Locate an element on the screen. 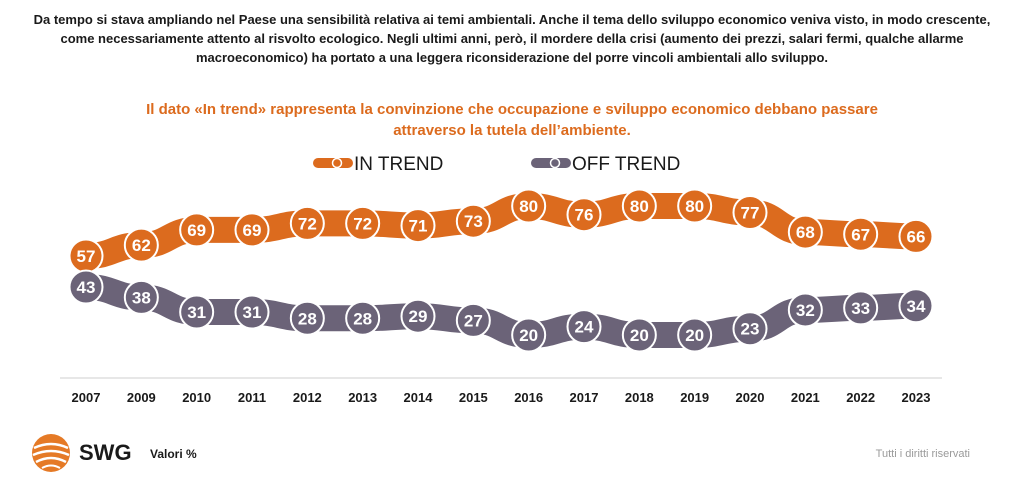 The image size is (1024, 480). x-tick-label: 2007 is located at coordinates (86, 397).